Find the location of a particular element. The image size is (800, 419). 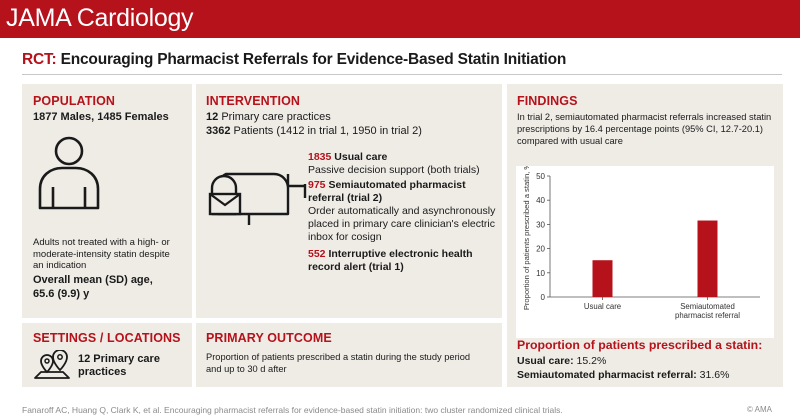

title-divider is located at coordinates (402, 74).